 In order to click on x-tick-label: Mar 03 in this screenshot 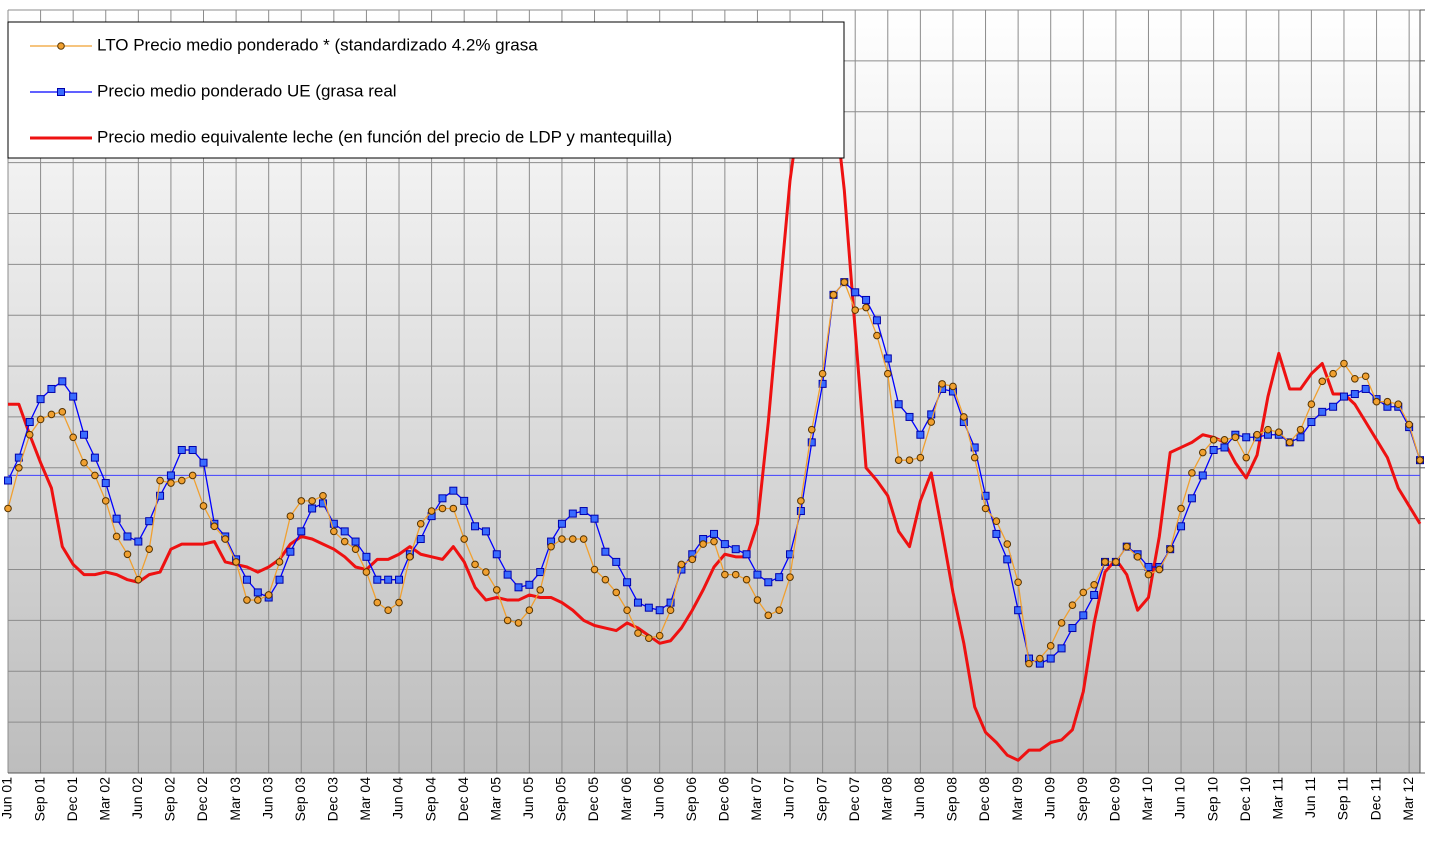, I will do `click(235, 799)`.